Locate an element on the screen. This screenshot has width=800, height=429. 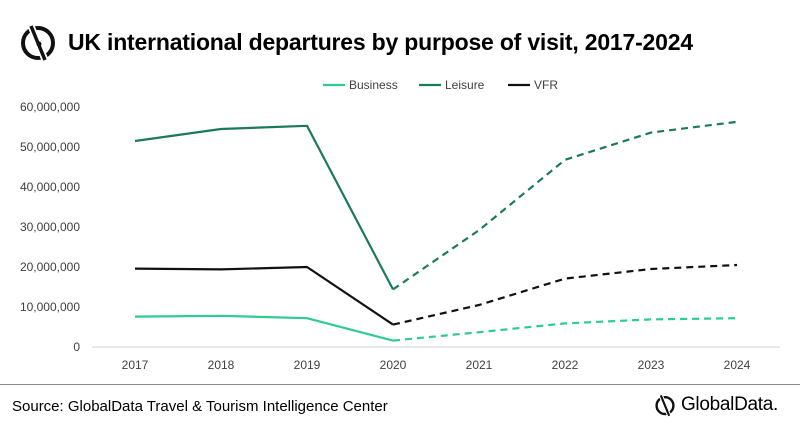
series-line-leisure-actual is located at coordinates (264, 207).